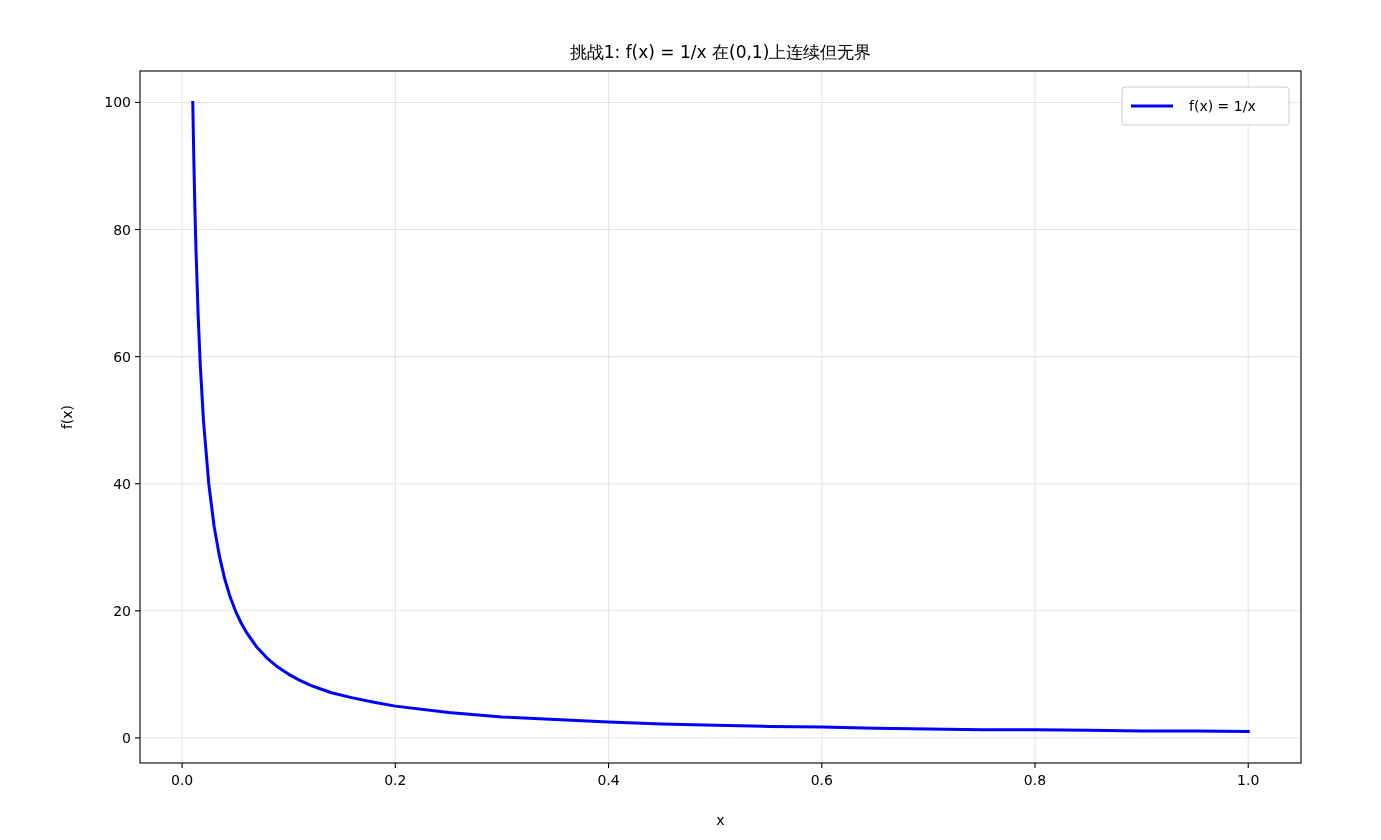  What do you see at coordinates (117, 102) in the screenshot?
I see `ytick: 100` at bounding box center [117, 102].